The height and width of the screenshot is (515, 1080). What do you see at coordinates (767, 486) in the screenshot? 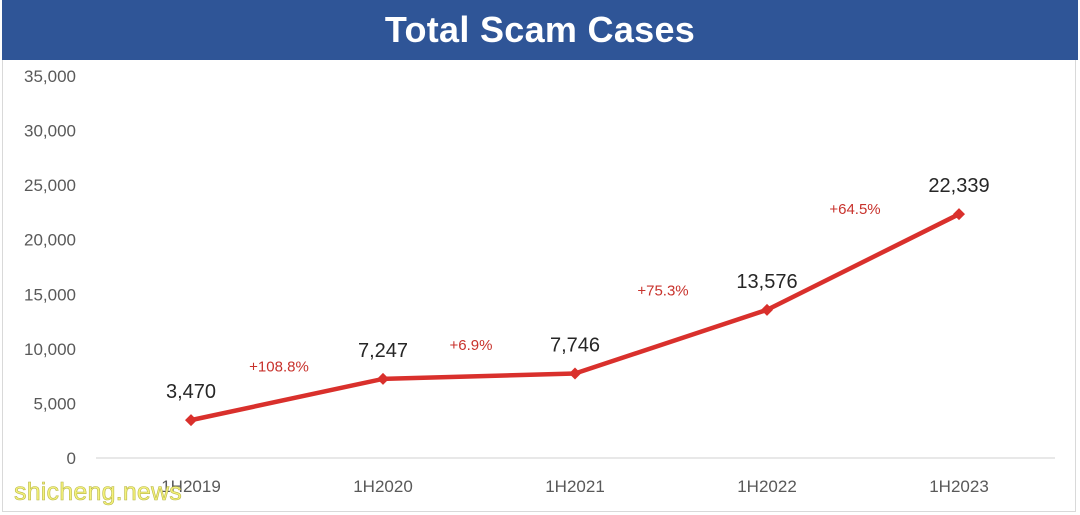
I see `x-tick-label: 1H2022` at bounding box center [767, 486].